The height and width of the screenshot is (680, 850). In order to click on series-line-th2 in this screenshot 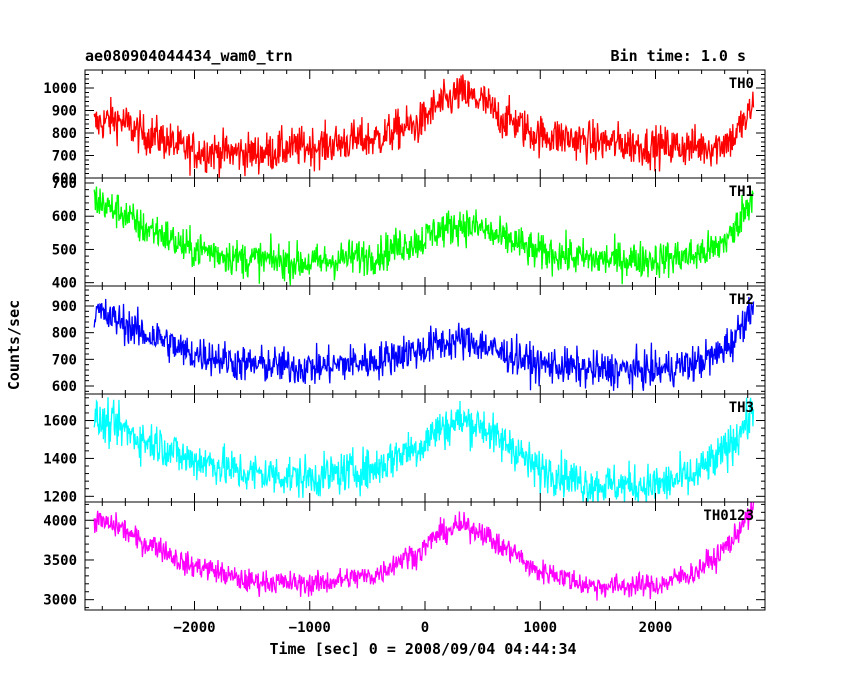, I will do `click(424, 343)`.